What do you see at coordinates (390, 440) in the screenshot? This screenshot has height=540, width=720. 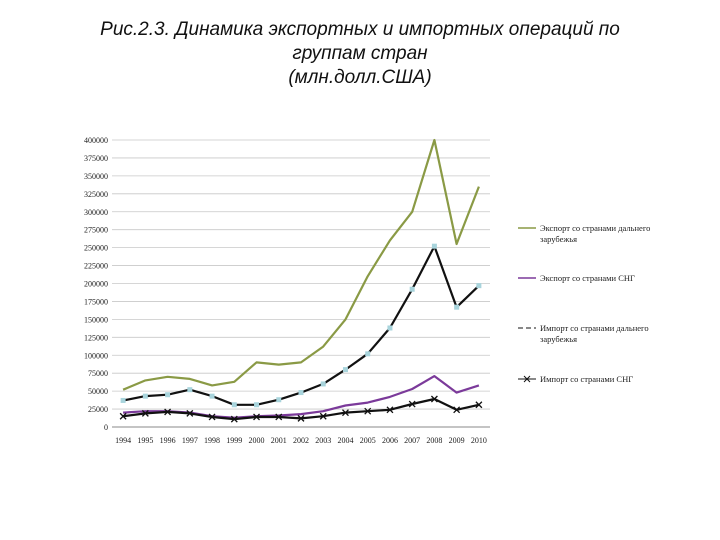 I see `x-tick-label: 2006` at bounding box center [390, 440].